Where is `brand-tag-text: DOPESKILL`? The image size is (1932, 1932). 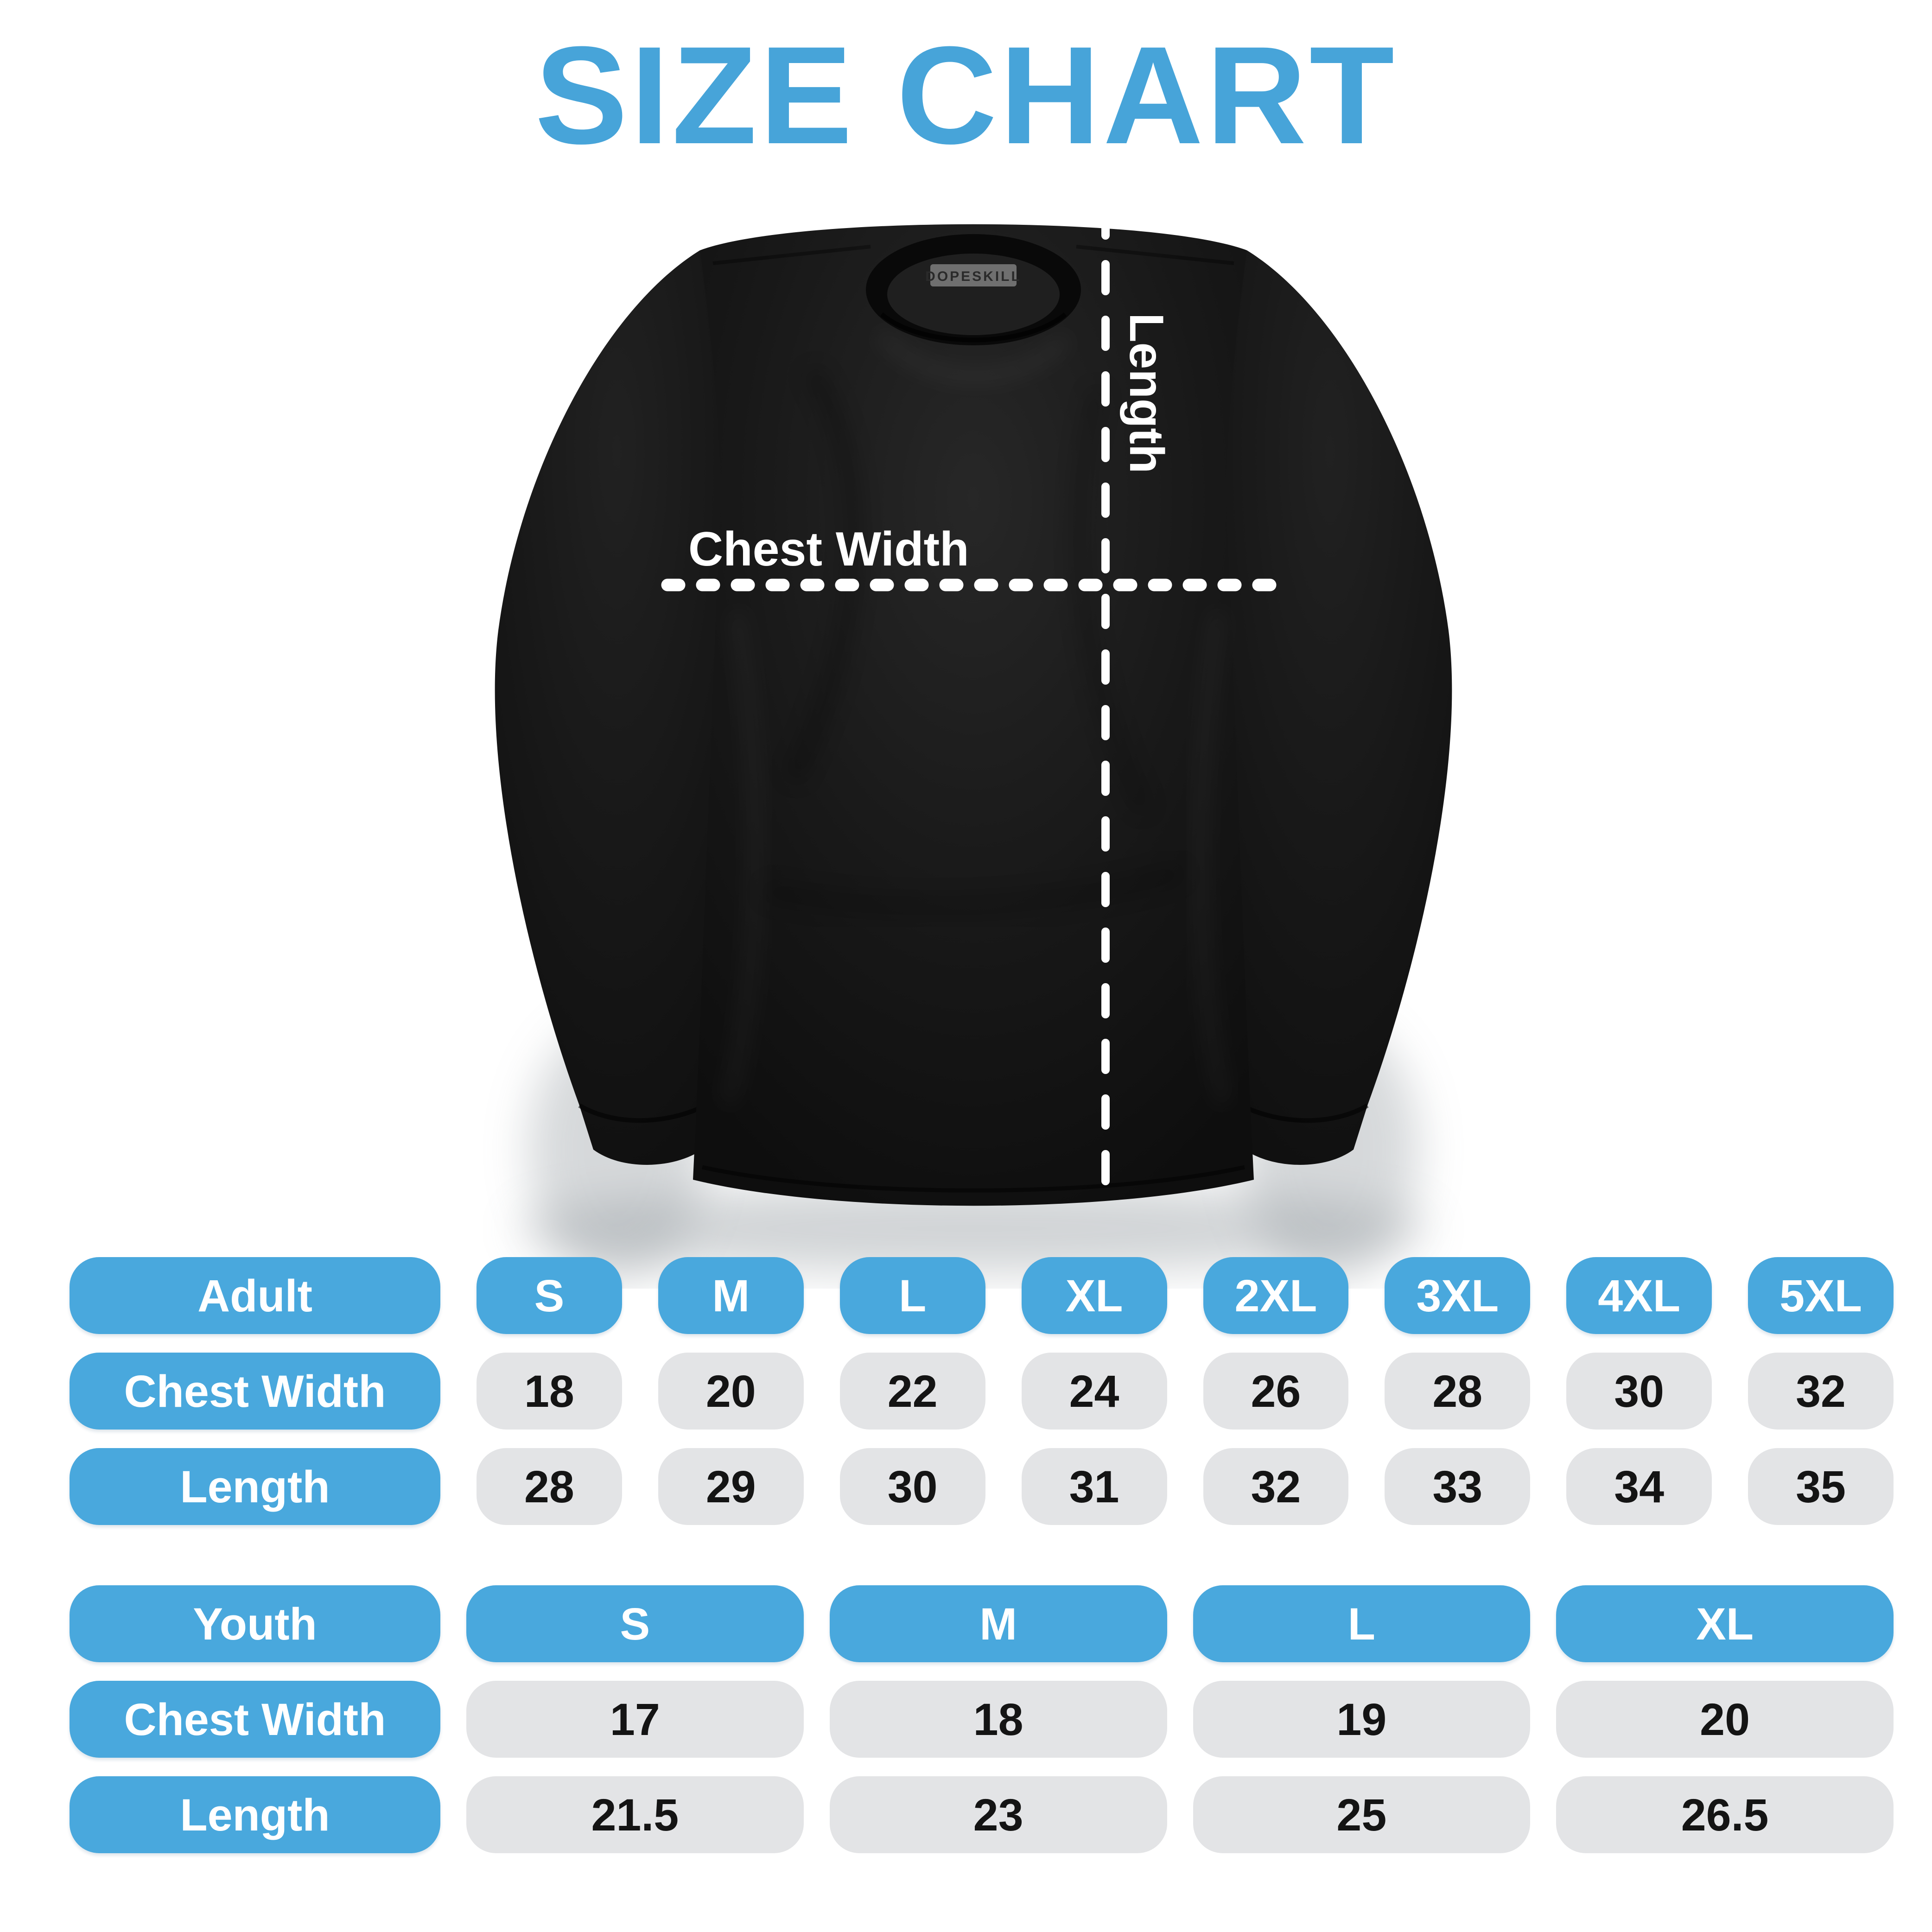
brand-tag-text: DOPESKILL is located at coordinates (973, 276).